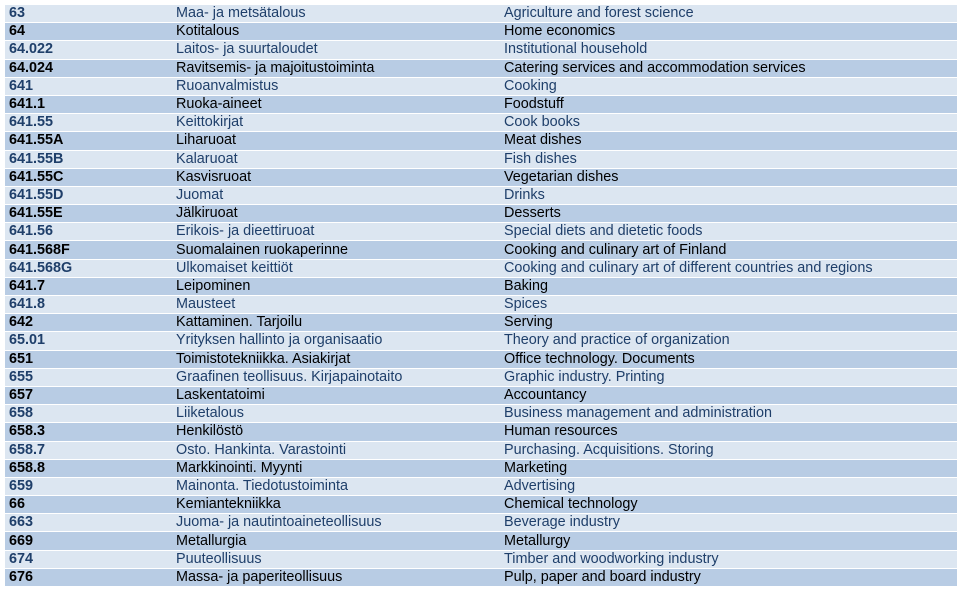 The image size is (960, 595). I want to click on finnish-term-cell: Massa- ja paperiteollisuus, so click(259, 576).